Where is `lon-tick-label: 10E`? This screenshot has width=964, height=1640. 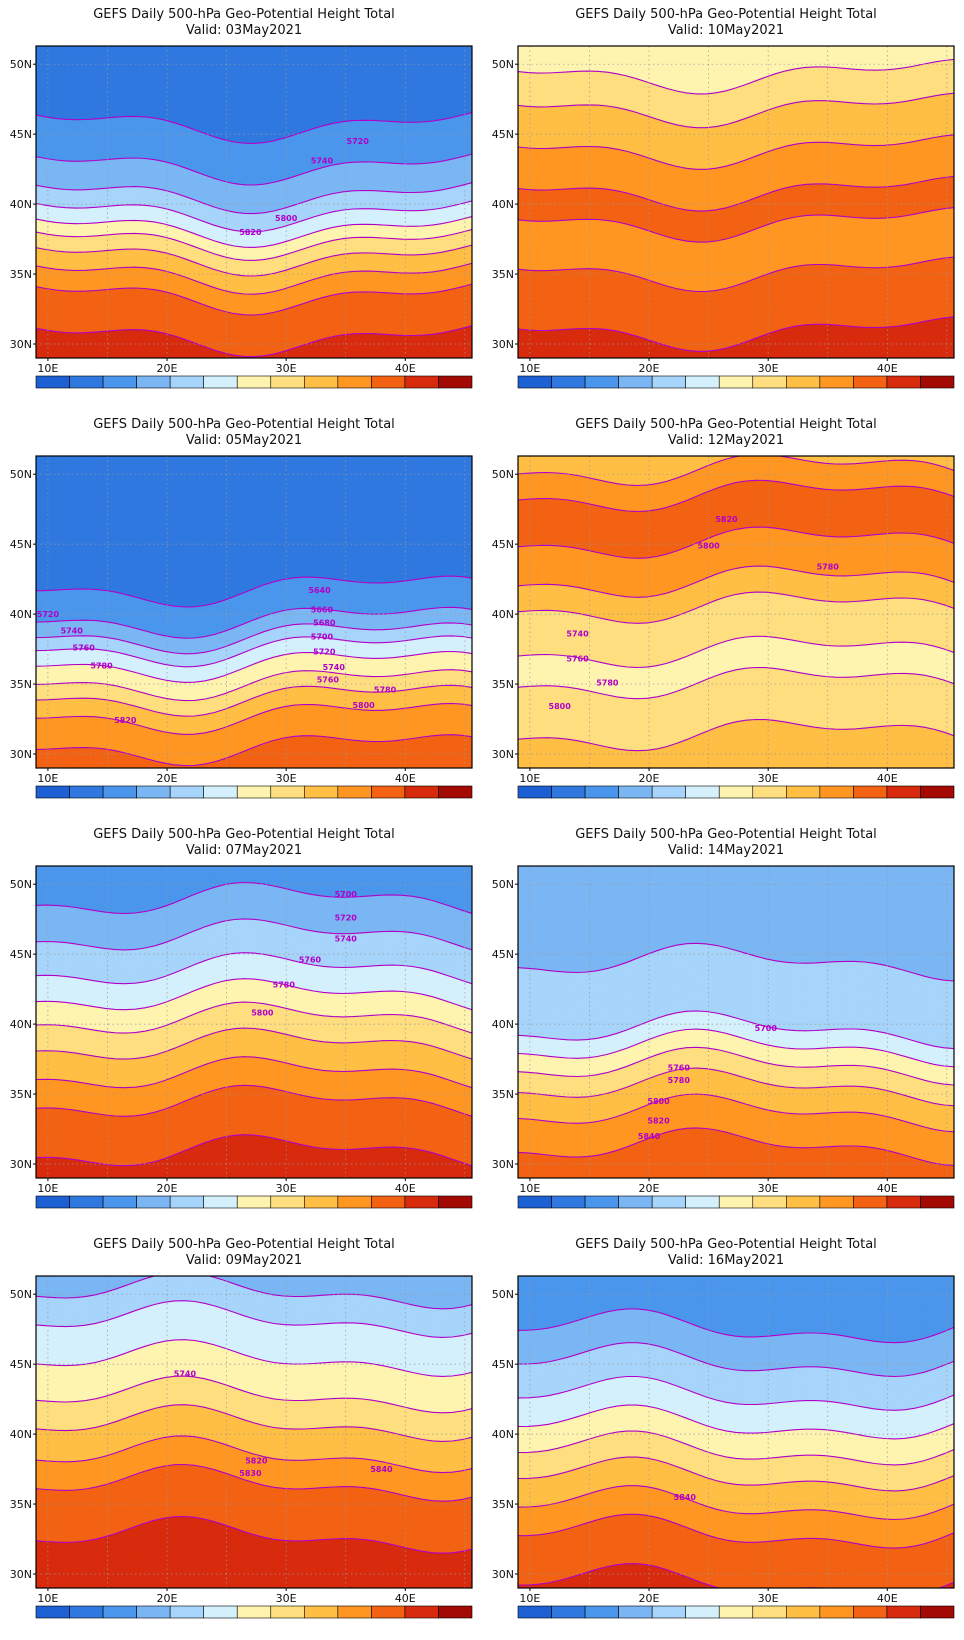 lon-tick-label: 10E is located at coordinates (529, 1188).